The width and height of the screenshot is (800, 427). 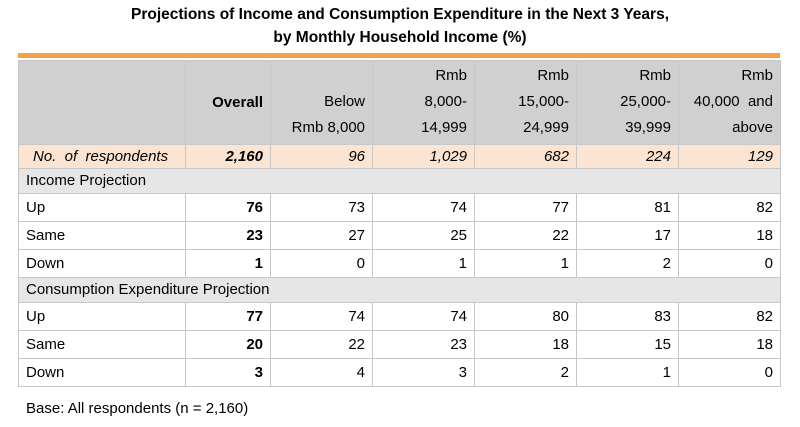 I want to click on orange-accent-rule, so click(x=399, y=55).